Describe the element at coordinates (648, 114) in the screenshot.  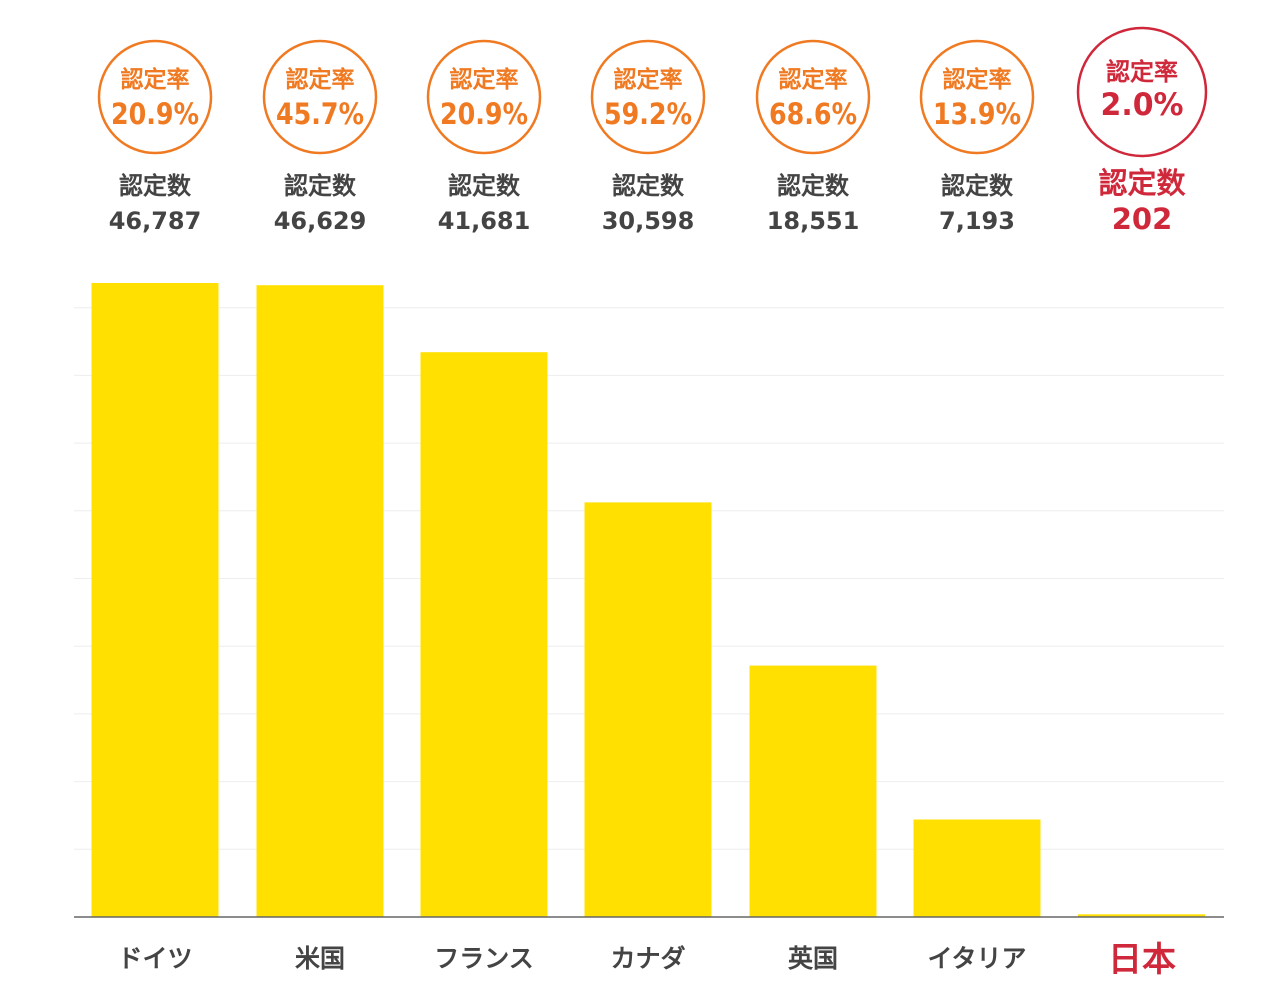
I see `rate-value: 59.2%` at that location.